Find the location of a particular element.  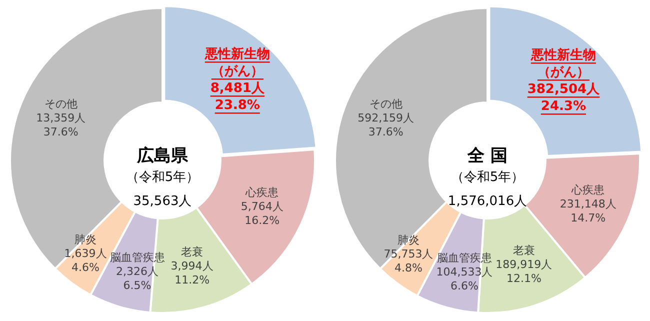

data-label: 592,159人 37.6% is located at coordinates (386, 125).